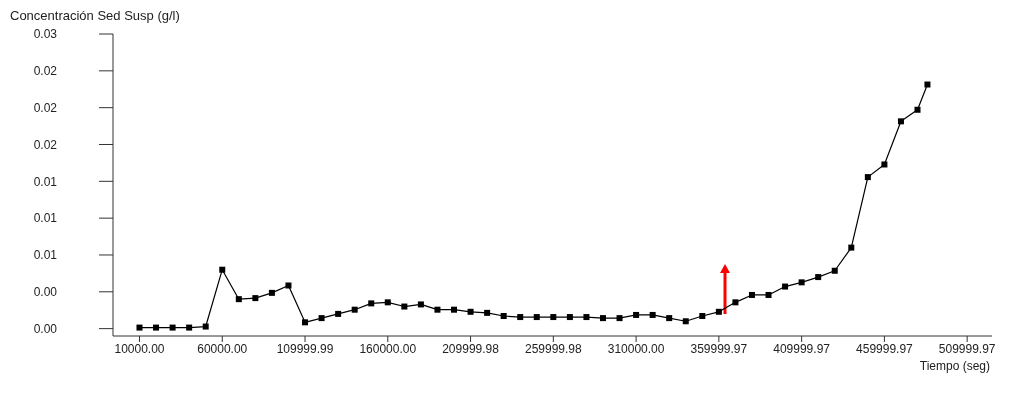  Describe the element at coordinates (305, 348) in the screenshot. I see `x-tick-label: 109999.99` at that location.